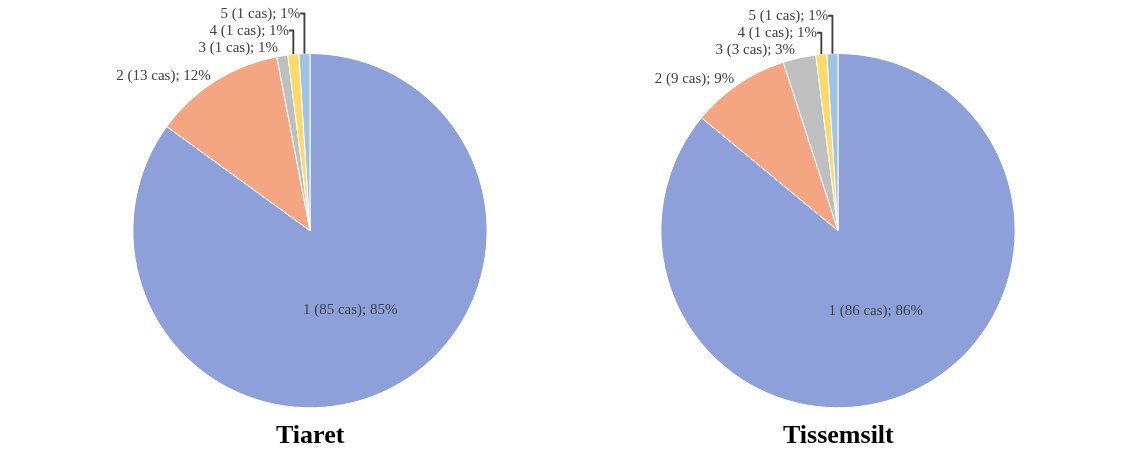 This screenshot has height=461, width=1131. Describe the element at coordinates (350, 310) in the screenshot. I see `slice-label: 1 (85 cas); 85%` at that location.